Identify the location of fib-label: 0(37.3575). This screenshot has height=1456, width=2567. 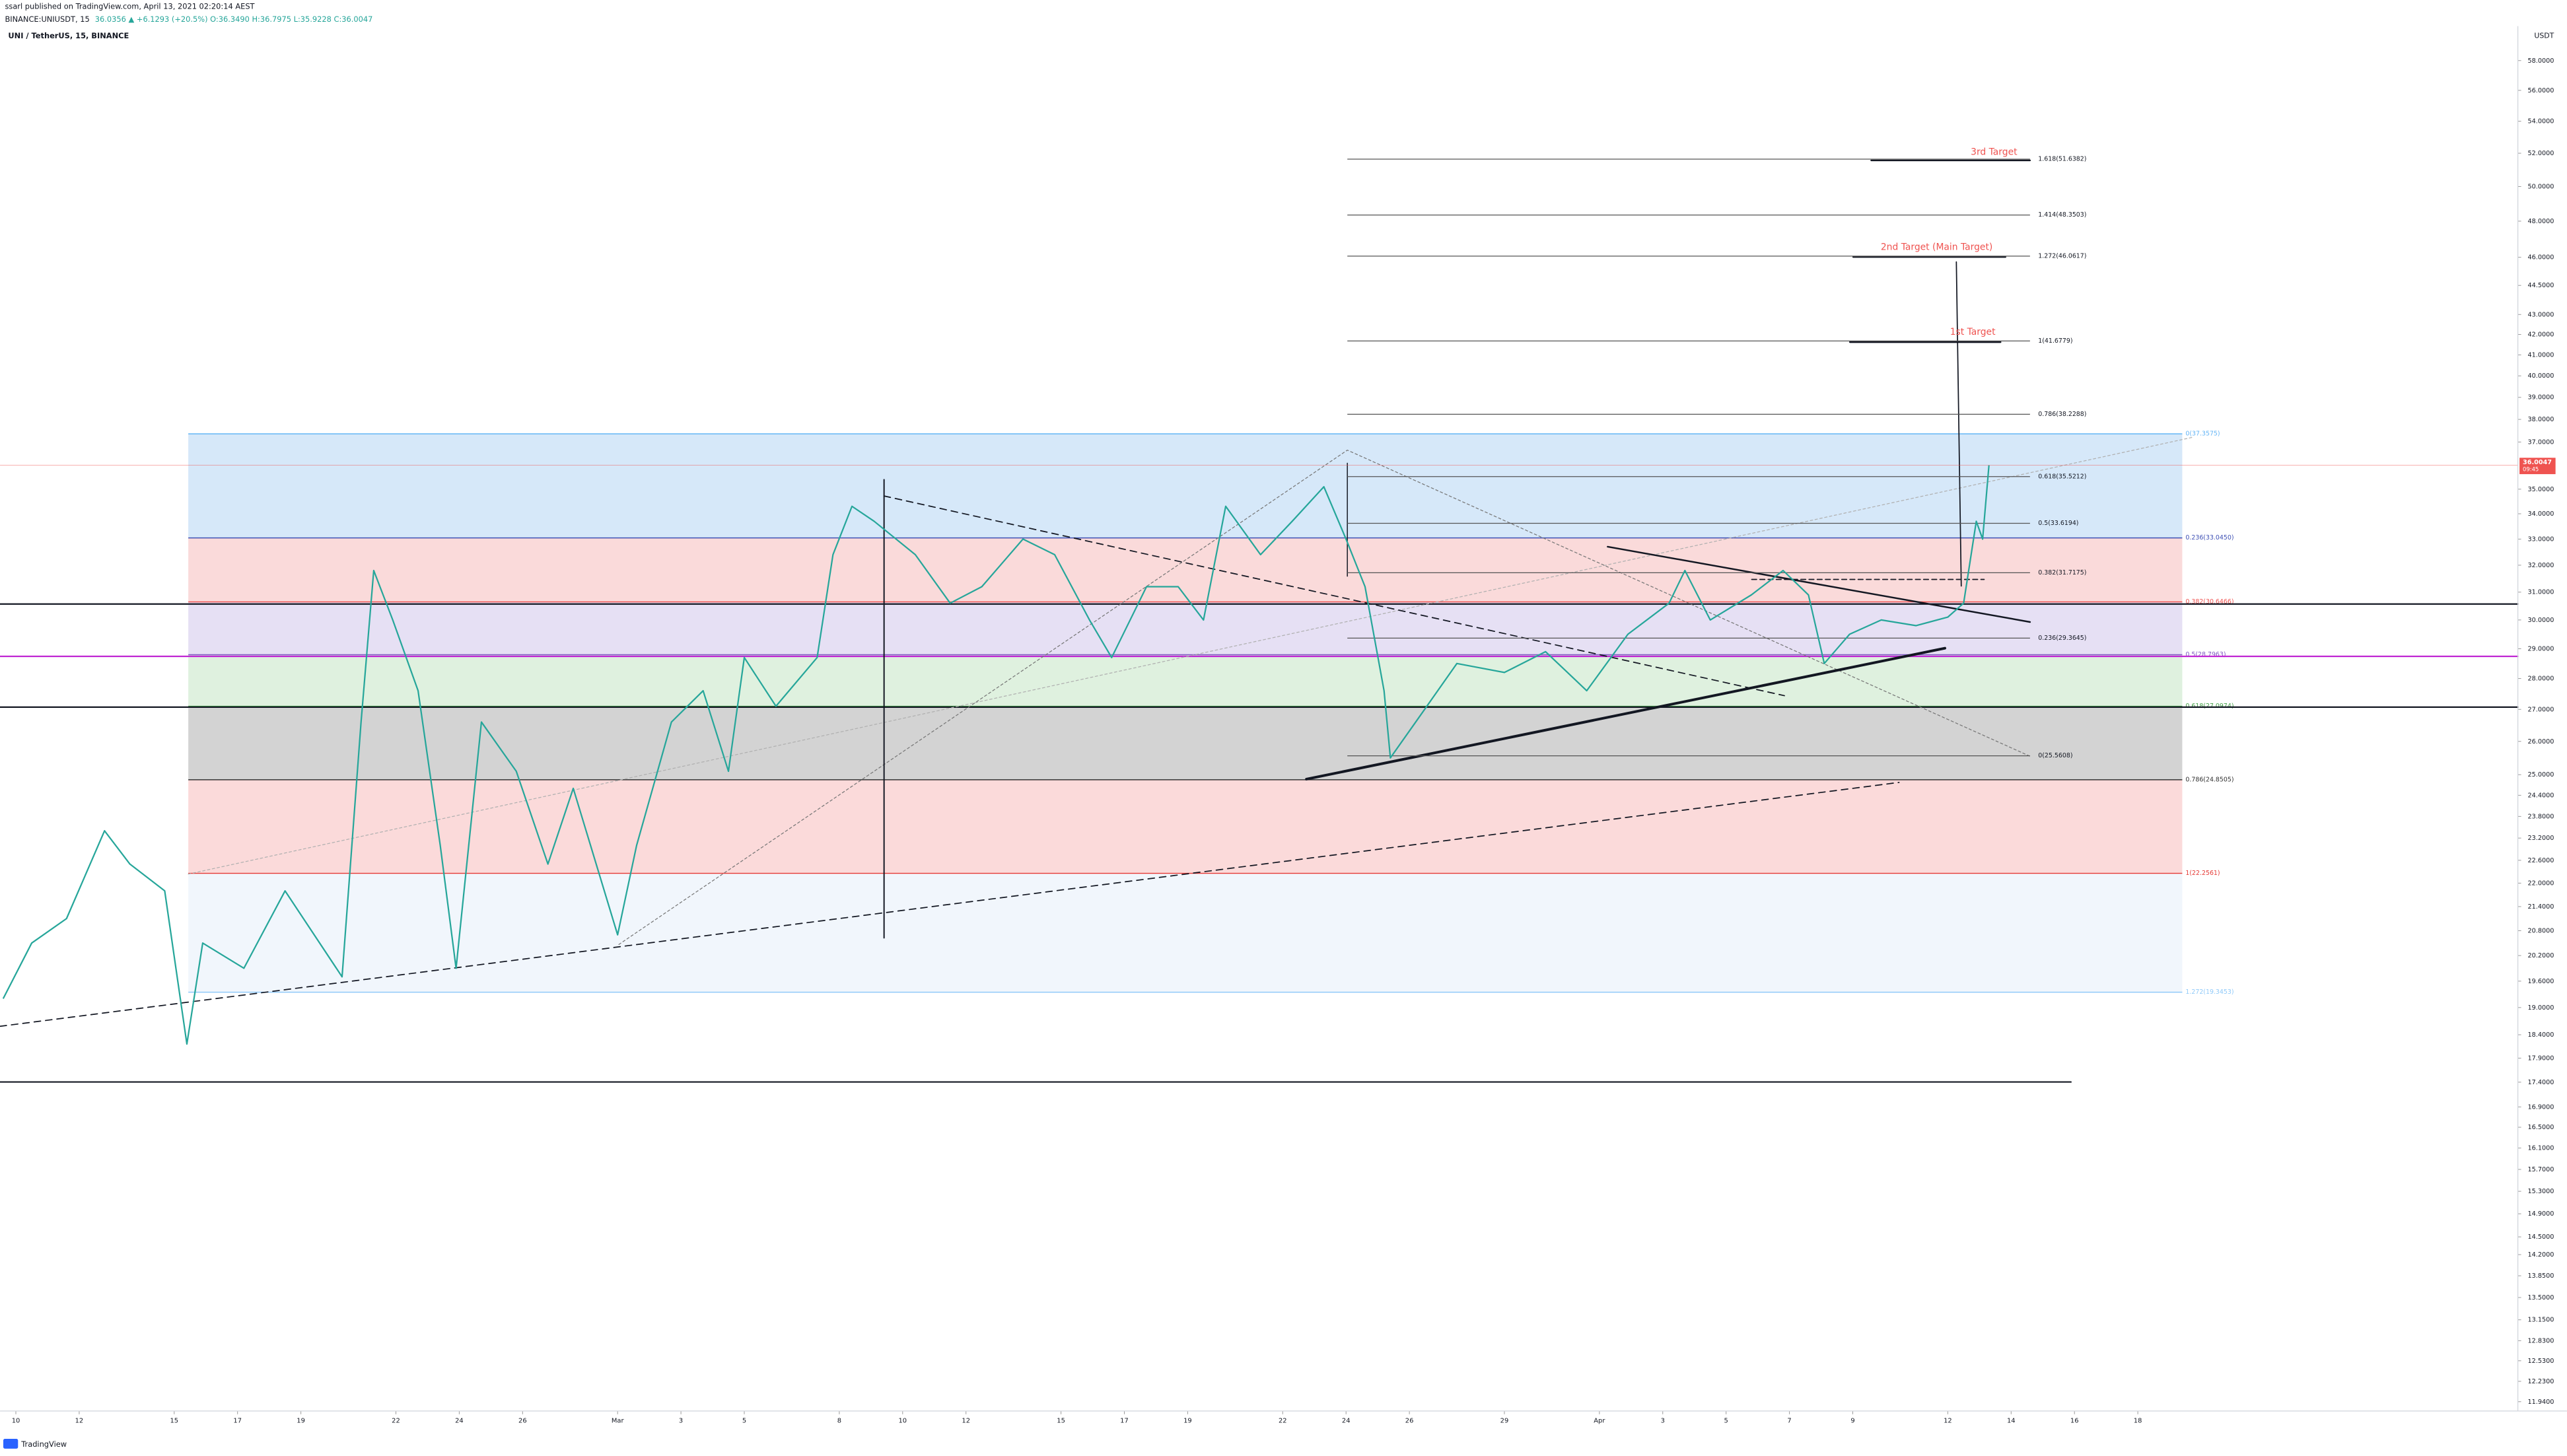
(2203, 434).